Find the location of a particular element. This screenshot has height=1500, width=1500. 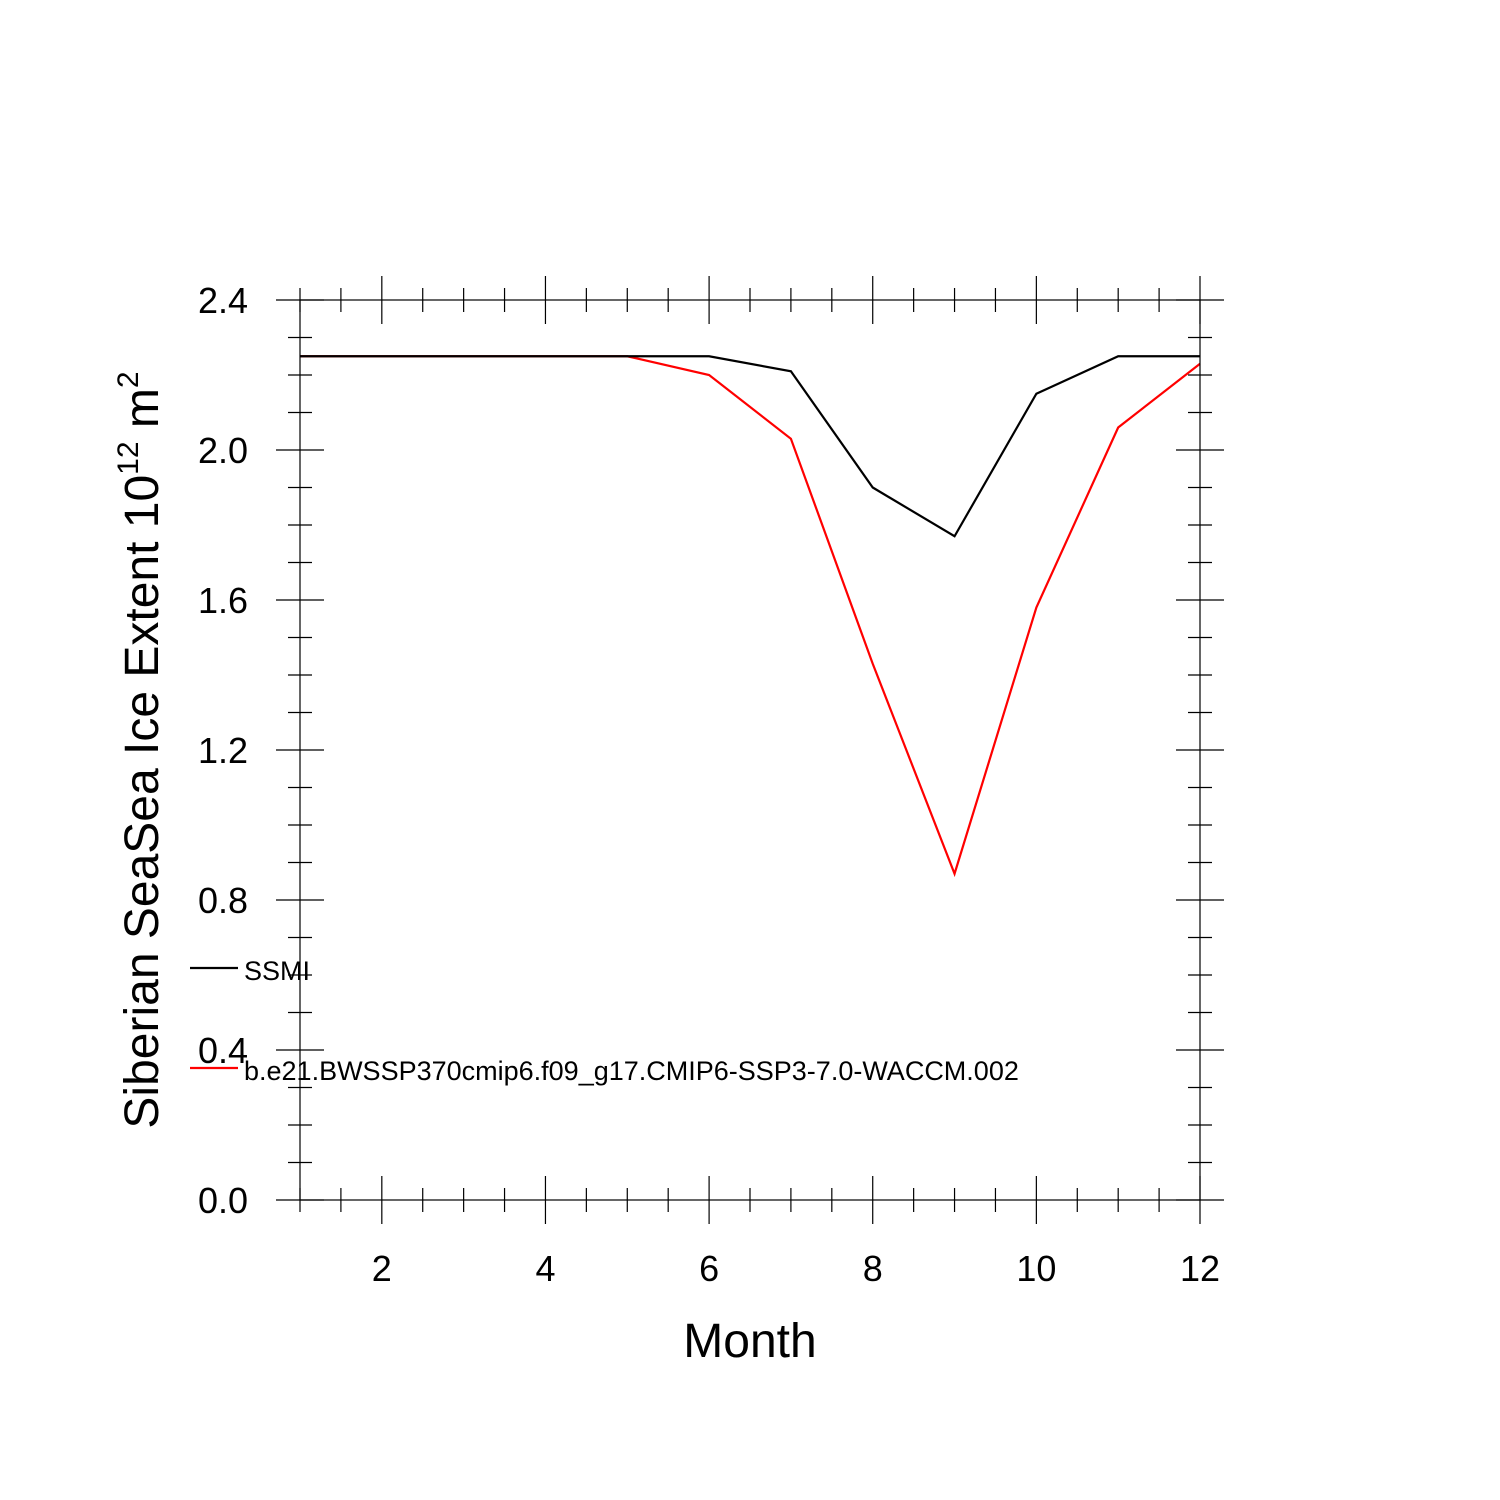

y-tick-label: 1.6 is located at coordinates (223, 600).